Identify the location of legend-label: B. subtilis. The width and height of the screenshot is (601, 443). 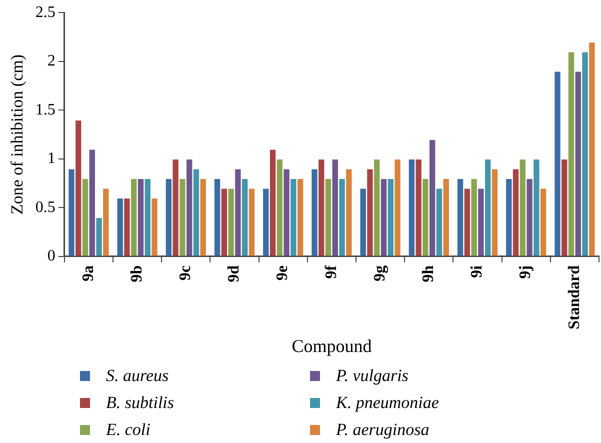
(140, 402).